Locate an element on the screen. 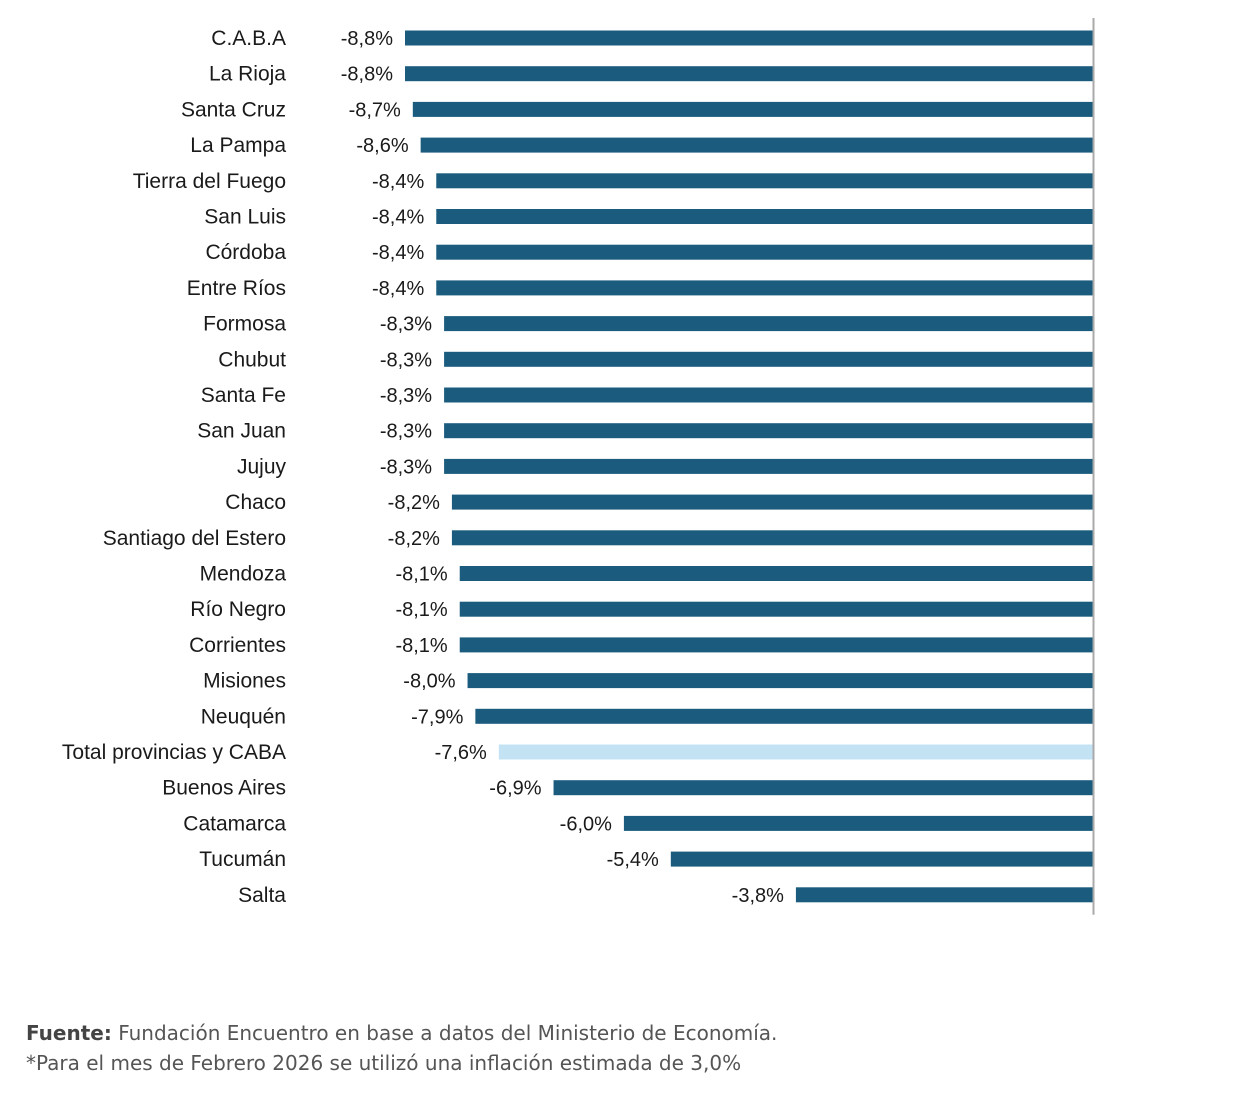  value-label-la-rioja: -8,8% is located at coordinates (367, 75).